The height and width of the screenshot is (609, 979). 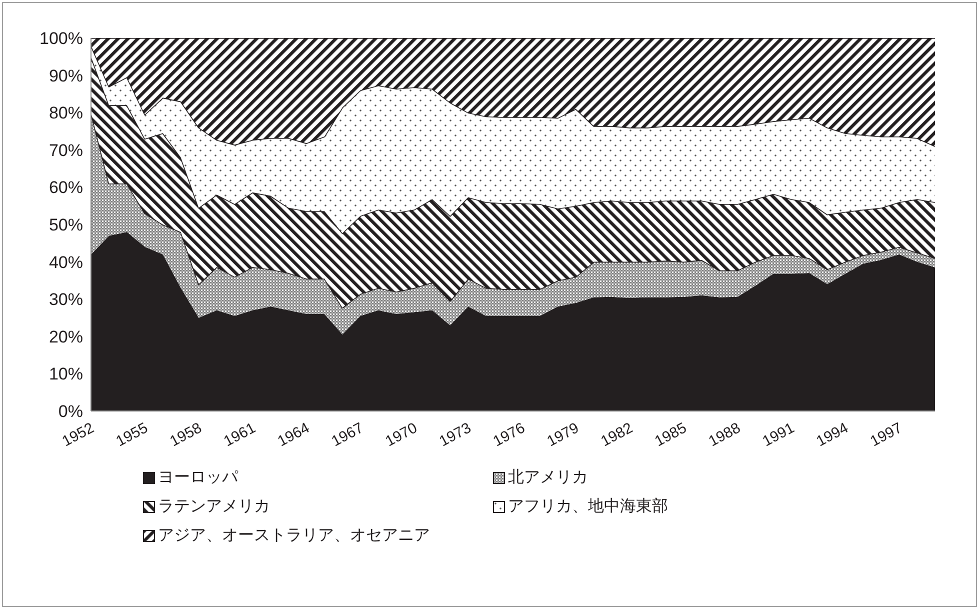 What do you see at coordinates (725, 435) in the screenshot?
I see `x-tick-label: 1988` at bounding box center [725, 435].